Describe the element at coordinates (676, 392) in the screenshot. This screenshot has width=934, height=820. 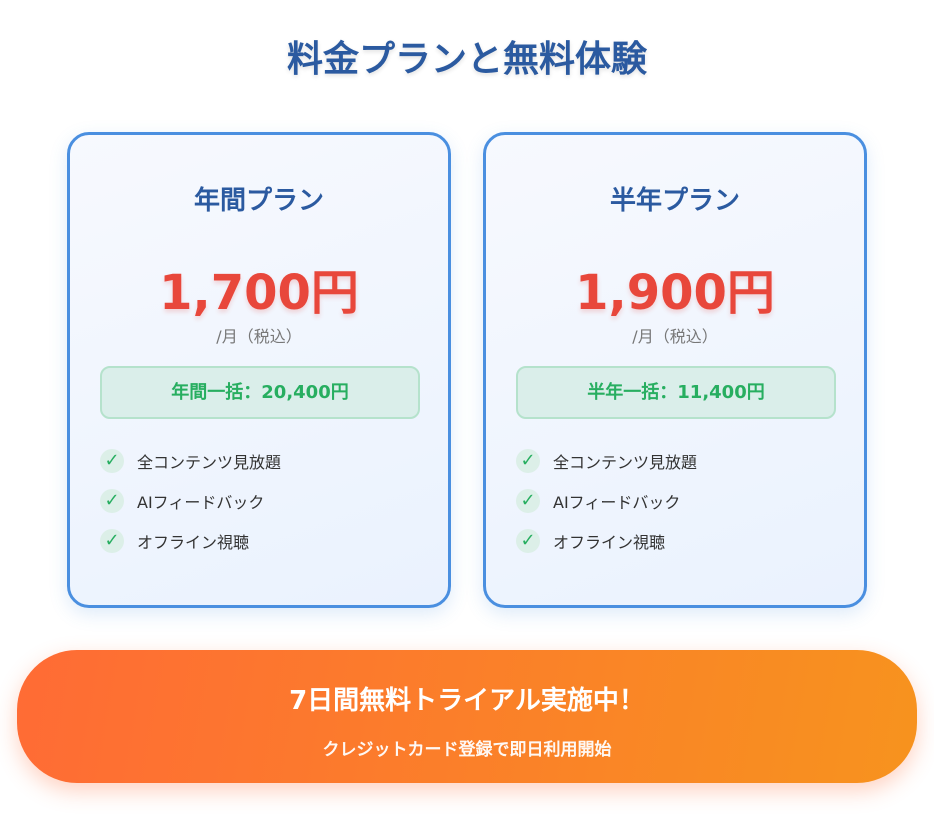
I see `total-price-badge: 半年一括：11,400円` at that location.